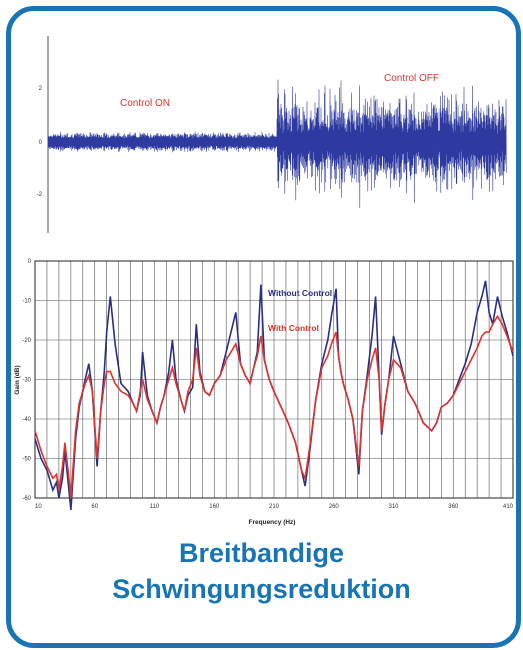  Describe the element at coordinates (26, 341) in the screenshot. I see `y-tick-label: -20` at that location.